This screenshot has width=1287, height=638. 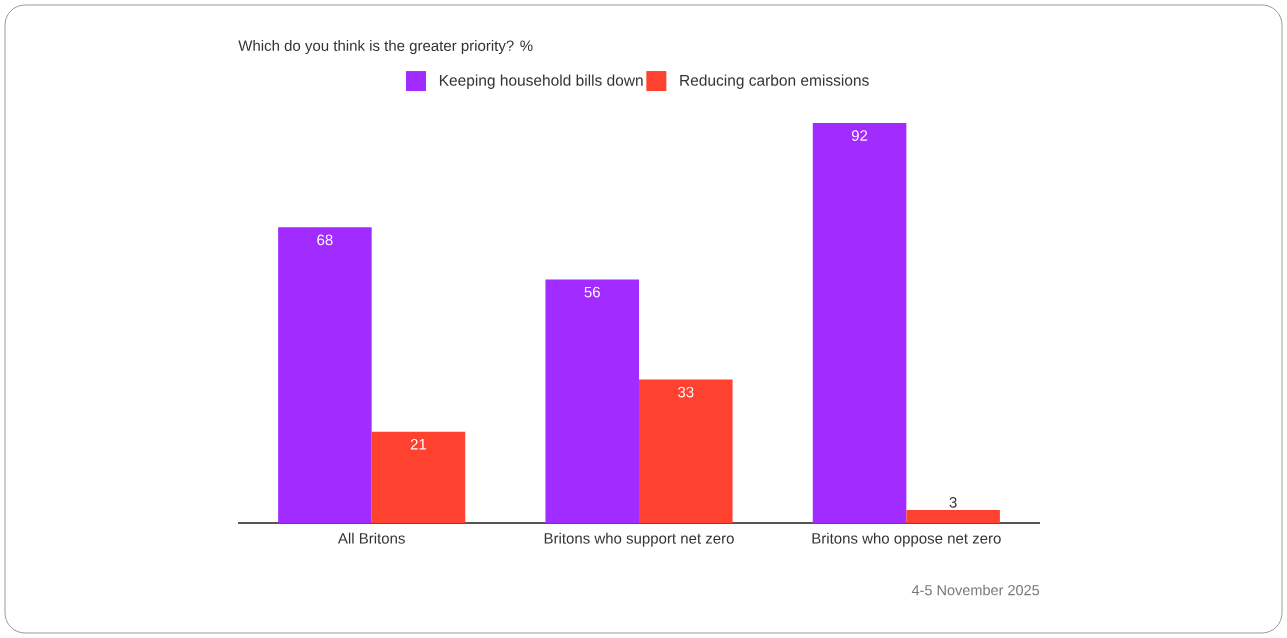 I want to click on data-label: 56, so click(x=592, y=292).